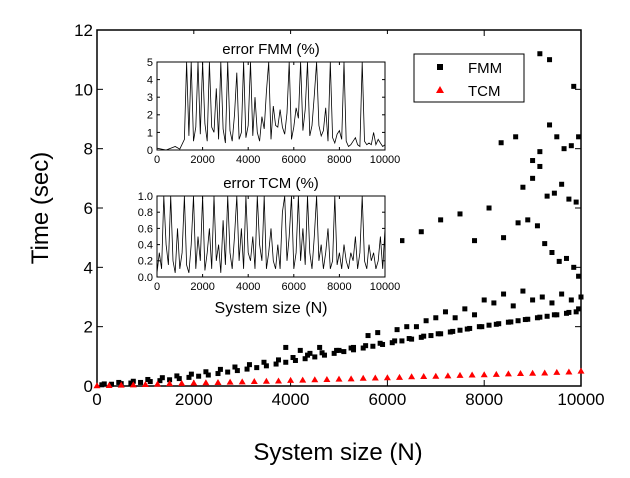 Image resolution: width=630 pixels, height=478 pixels. I want to click on inset-2-x-tick-label: 0, so click(157, 287).